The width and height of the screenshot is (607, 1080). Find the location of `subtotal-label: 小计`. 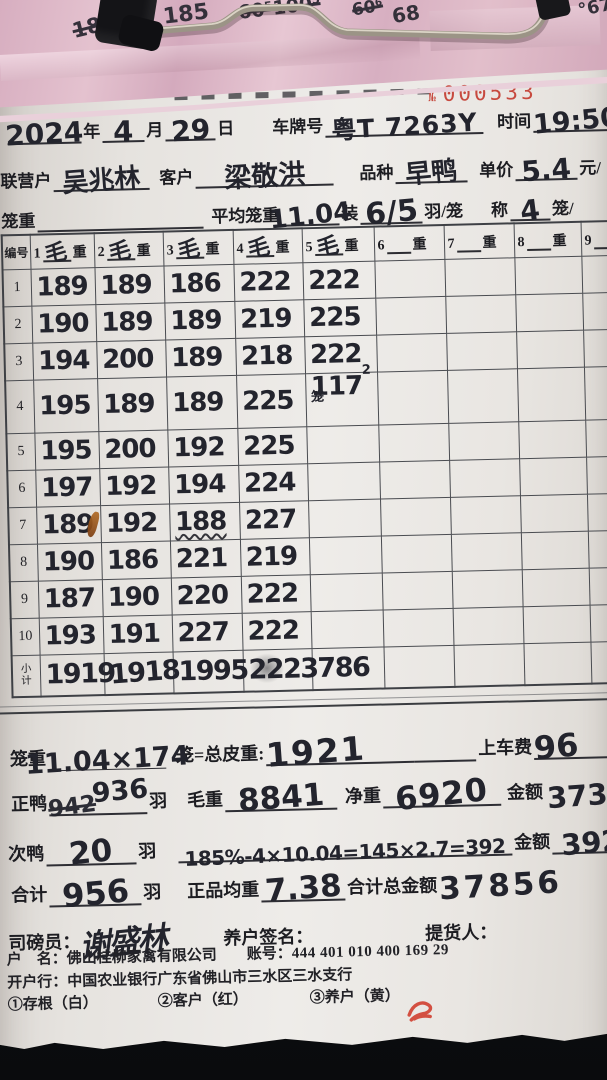

subtotal-label: 小计 is located at coordinates (26, 676).